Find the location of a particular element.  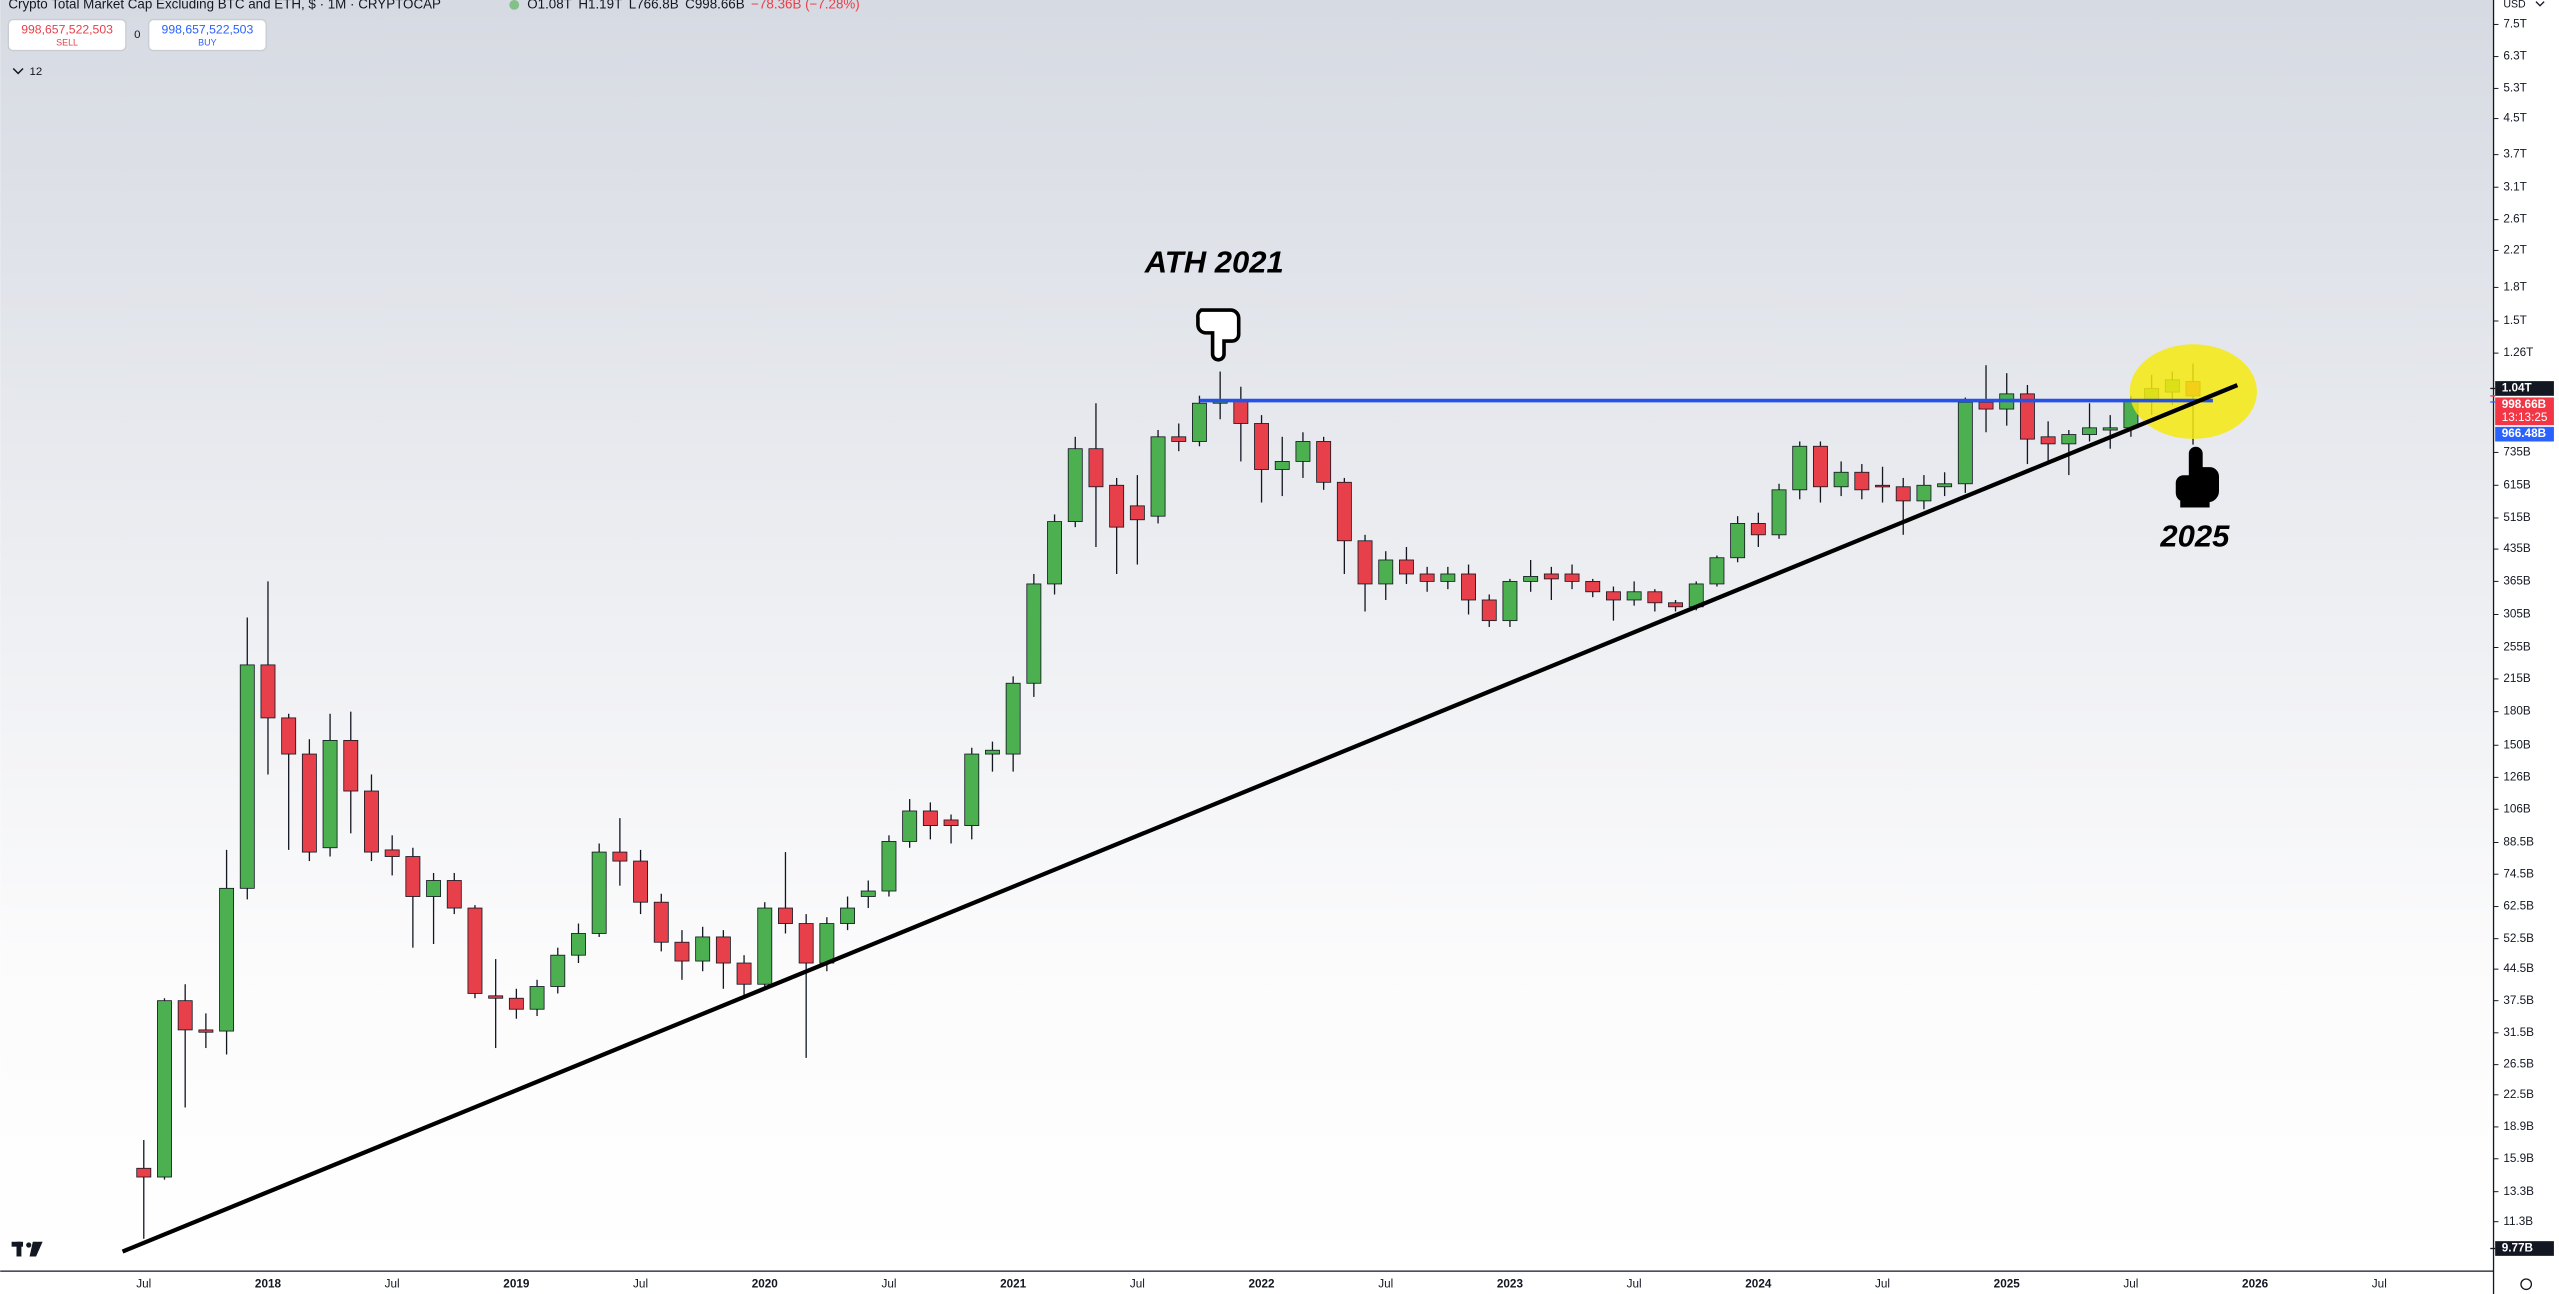

sell-button is located at coordinates (67, 35).